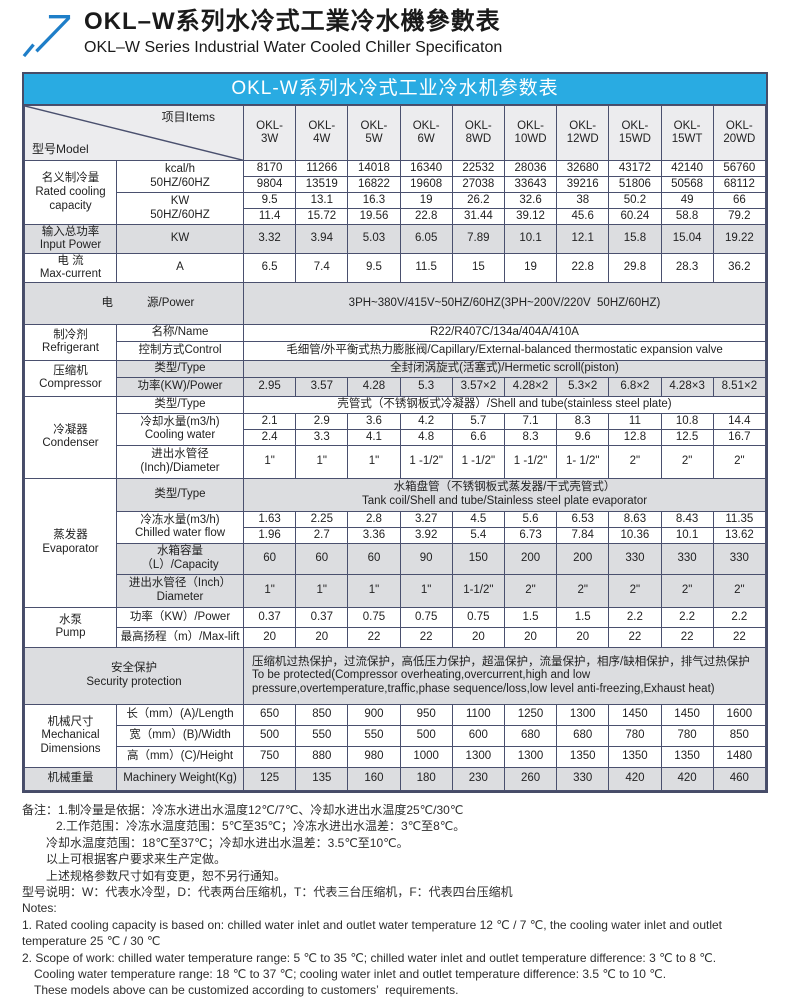 Image resolution: width=790 pixels, height=999 pixels. I want to click on spec-value-cell: 11.4, so click(269, 217).